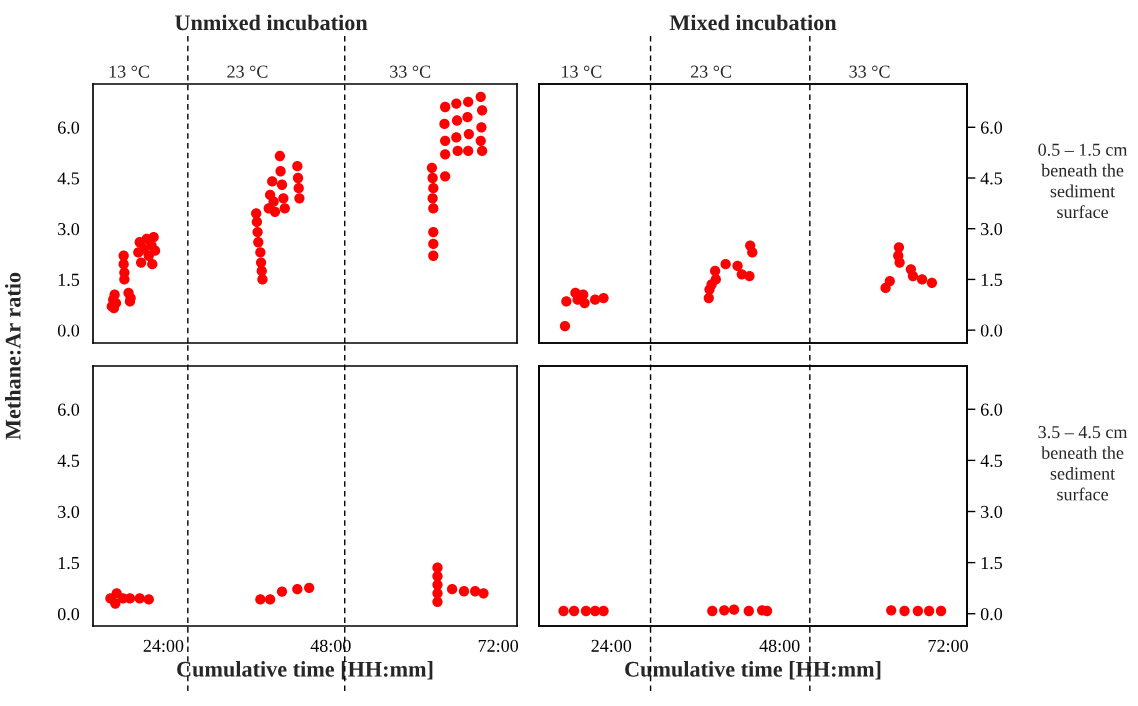  I want to click on y2-axis-title: 3.5 – 4.5 cm beneath the sediment surface, so click(1083, 463).